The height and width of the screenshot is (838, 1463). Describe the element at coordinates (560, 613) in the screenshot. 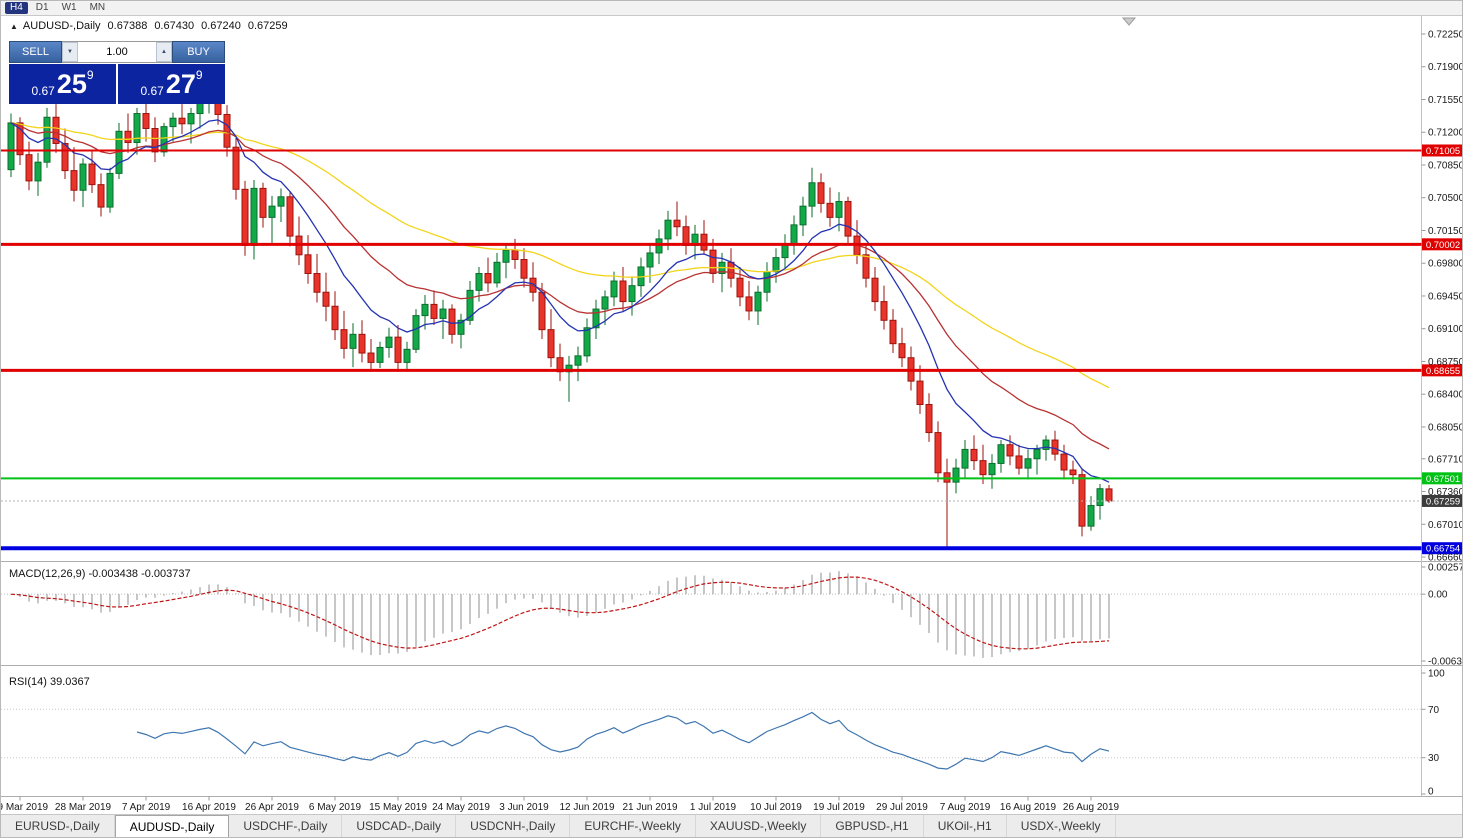

I see `macd-signal-line` at that location.